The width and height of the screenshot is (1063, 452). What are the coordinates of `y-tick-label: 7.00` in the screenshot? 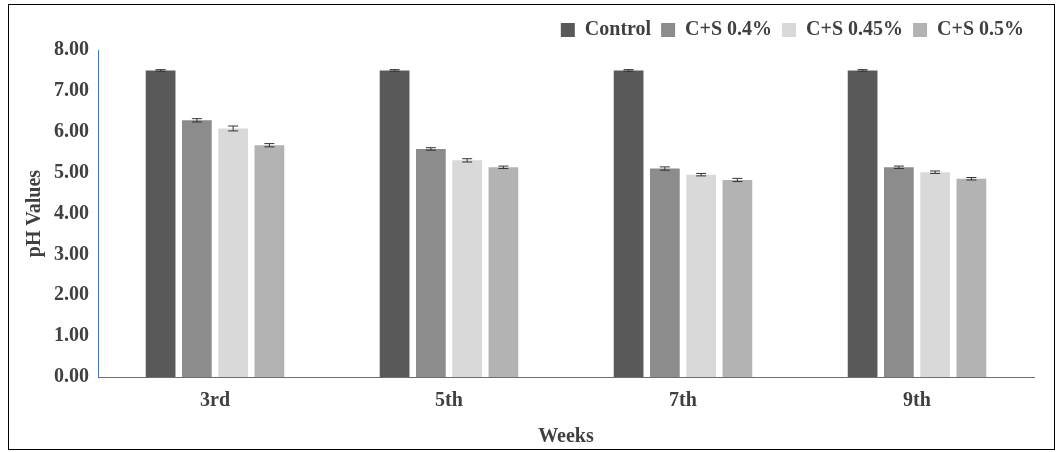 It's located at (71, 89).